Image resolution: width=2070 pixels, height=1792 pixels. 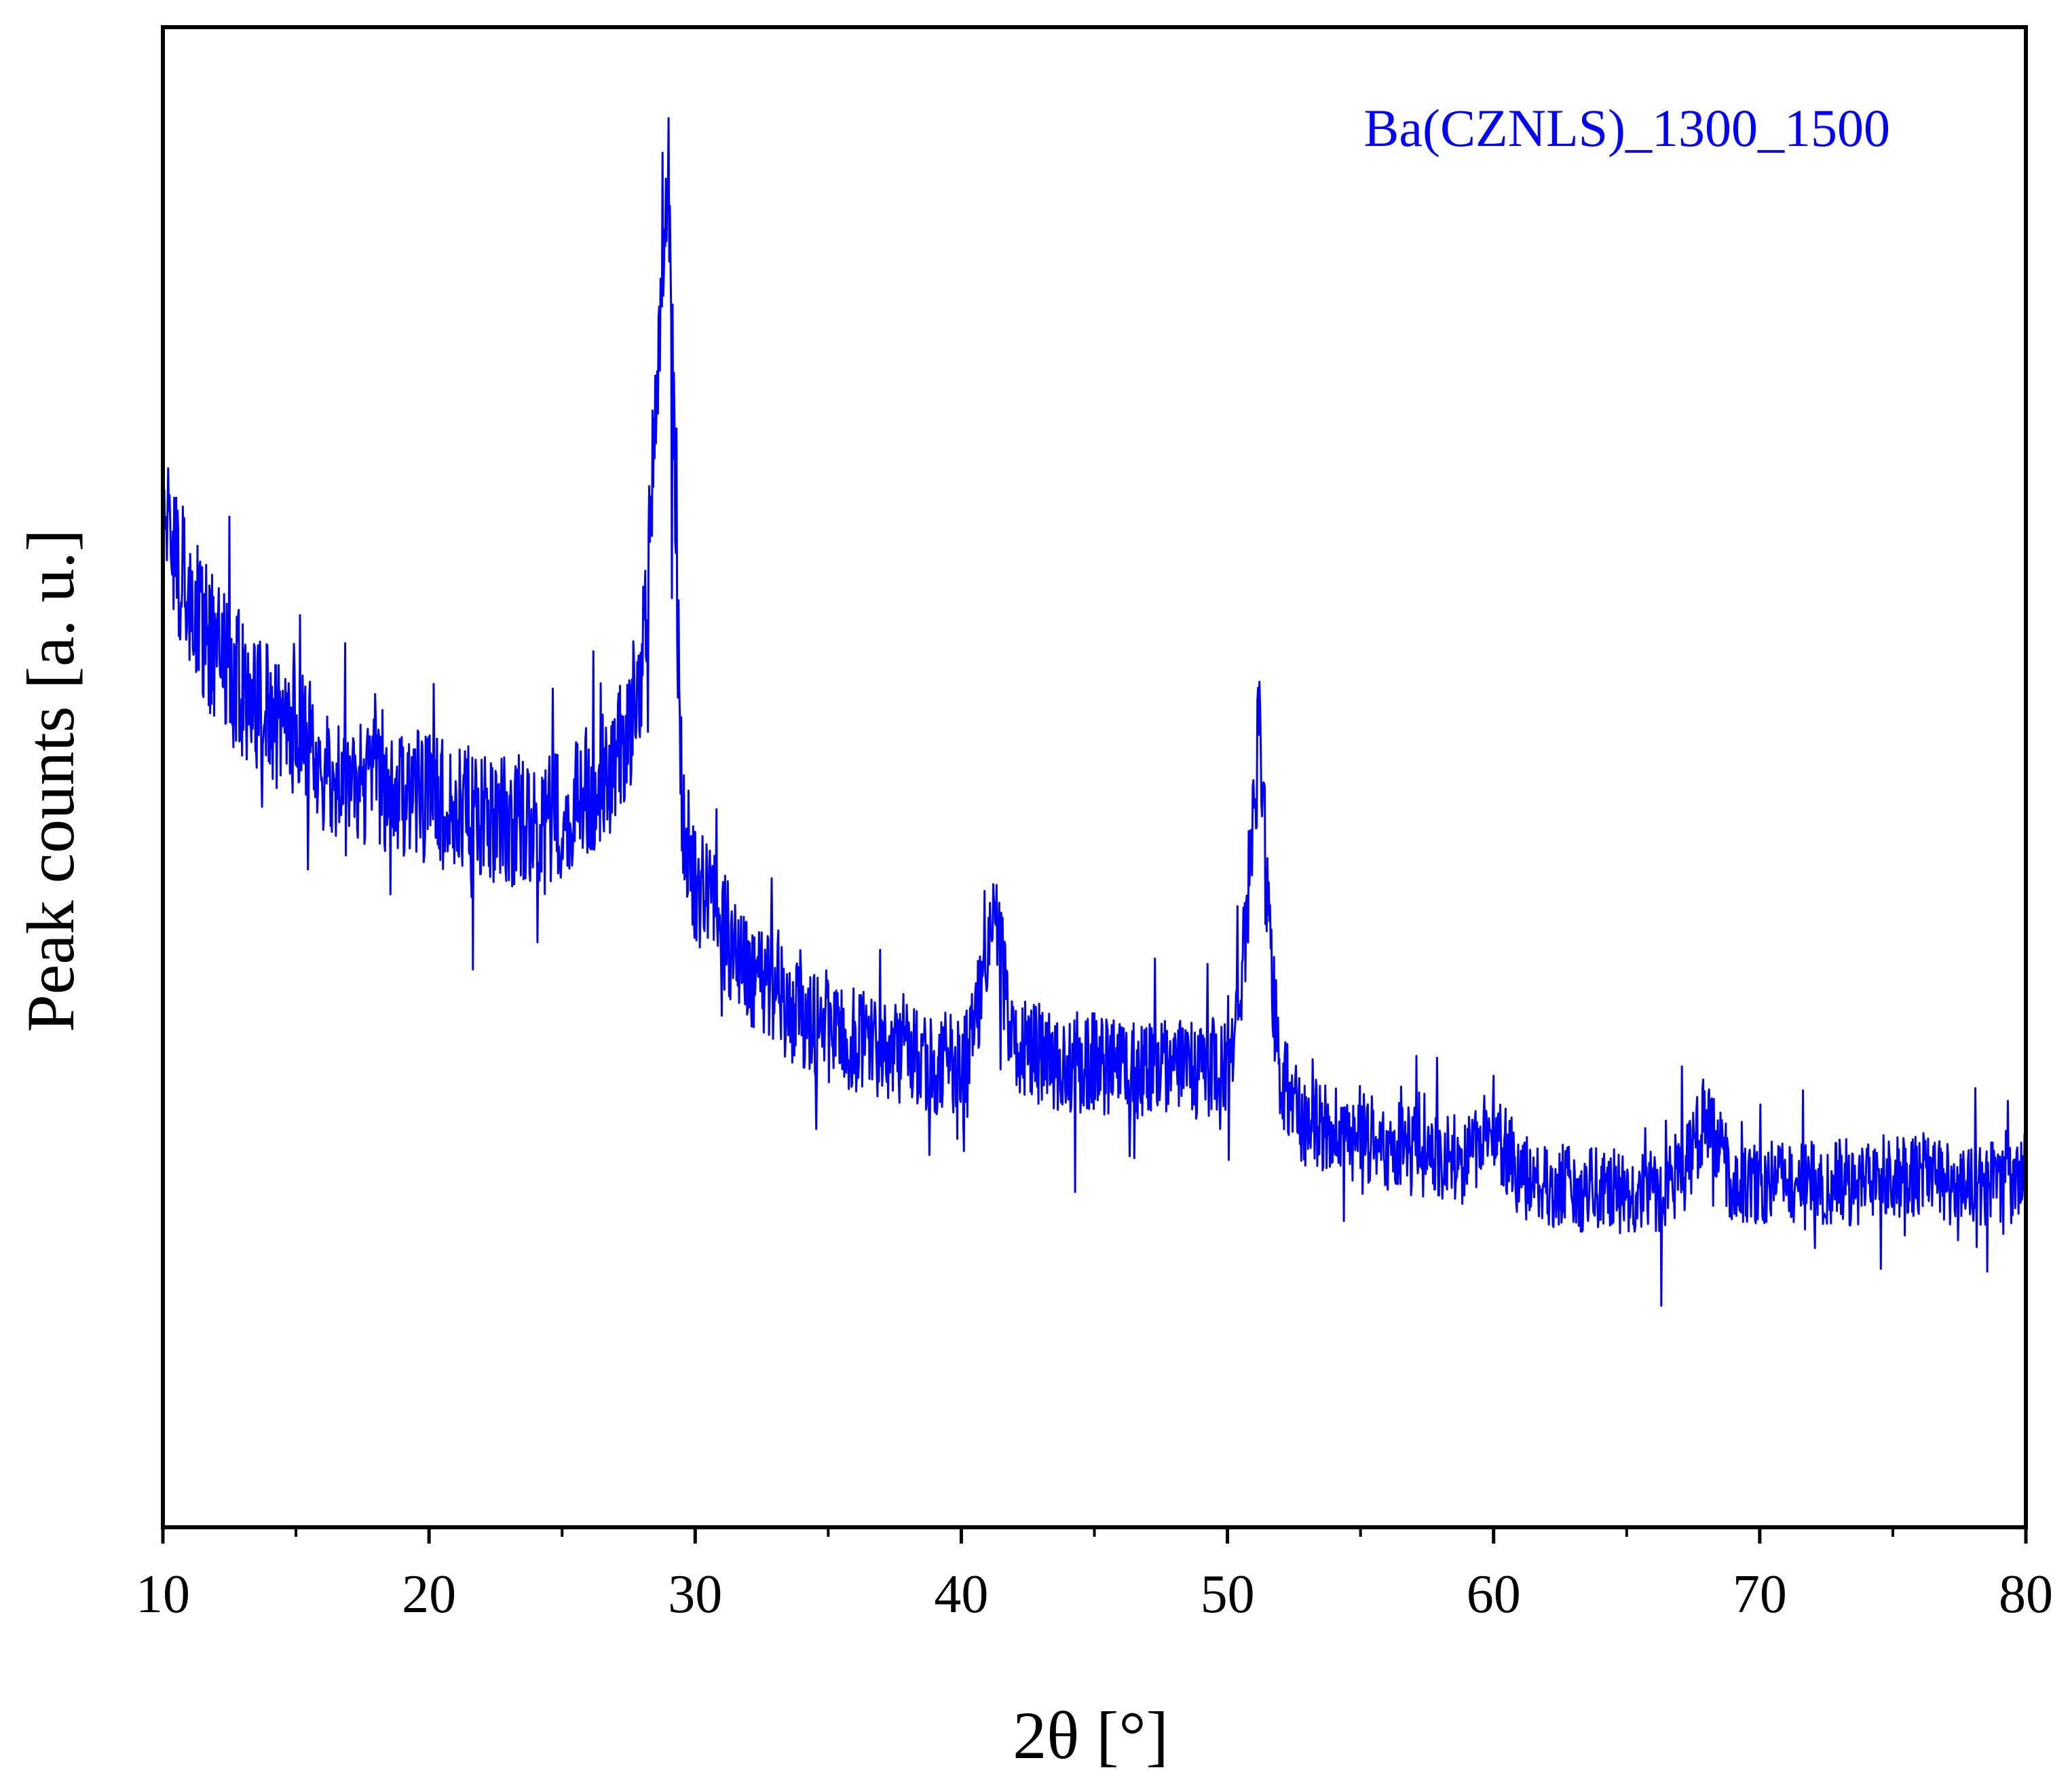 I want to click on x-tick-label: 40, so click(x=961, y=1595).